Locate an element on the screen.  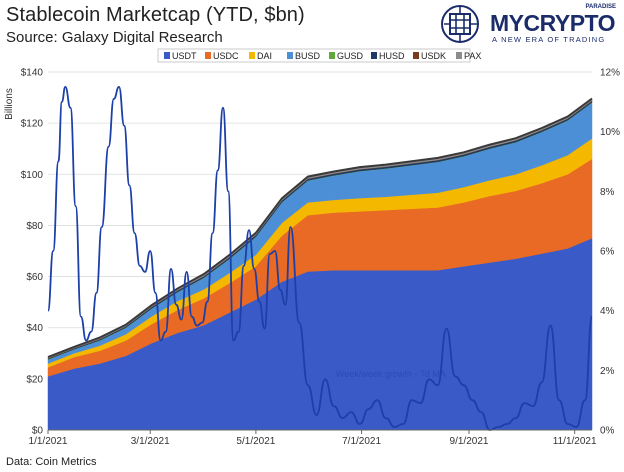
legend-label-usdt: USDT is located at coordinates (184, 56).